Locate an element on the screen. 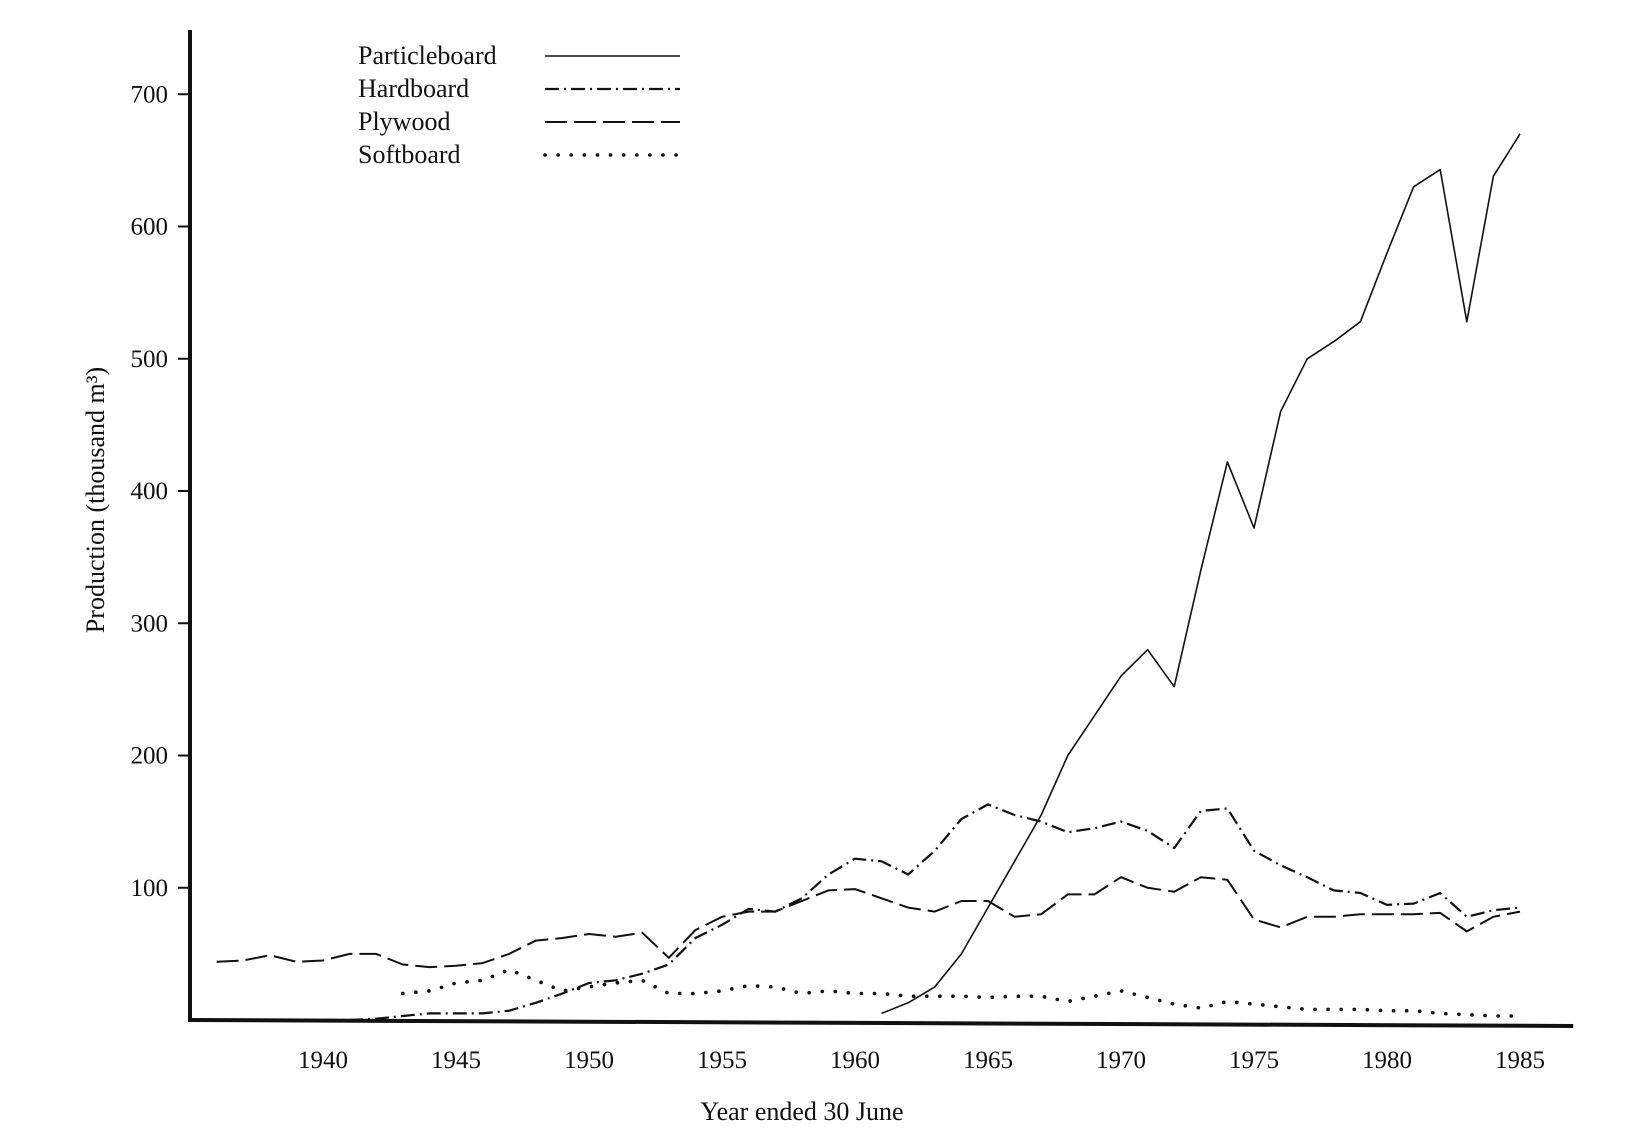 The height and width of the screenshot is (1130, 1625). y-tick-label: 600 is located at coordinates (150, 227).